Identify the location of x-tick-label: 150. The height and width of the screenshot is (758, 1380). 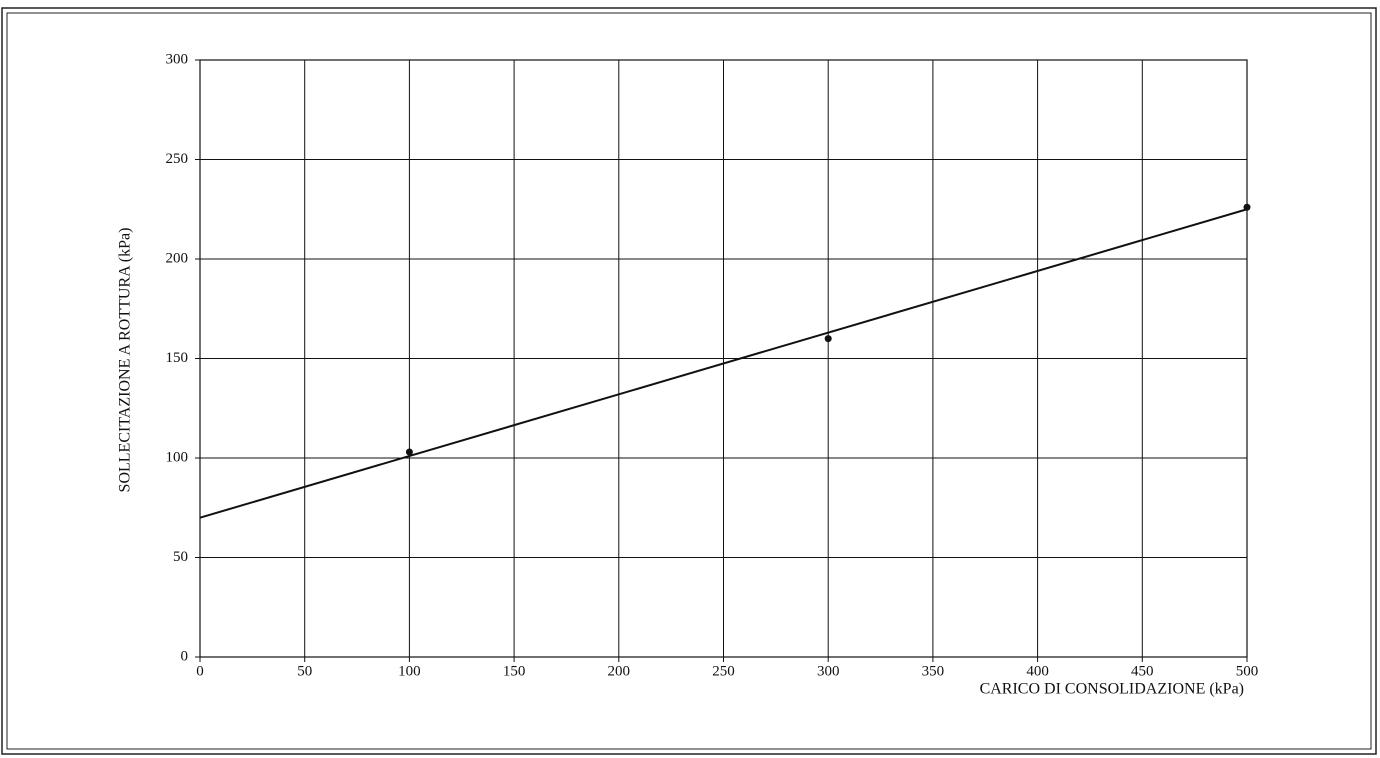
(514, 671).